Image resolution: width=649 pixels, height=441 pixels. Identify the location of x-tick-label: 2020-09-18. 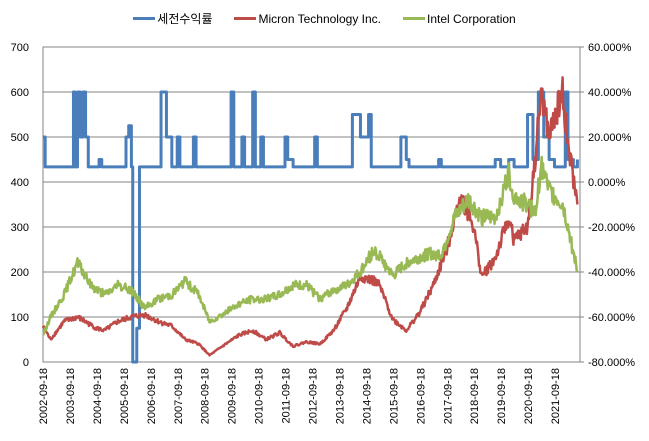
(529, 396).